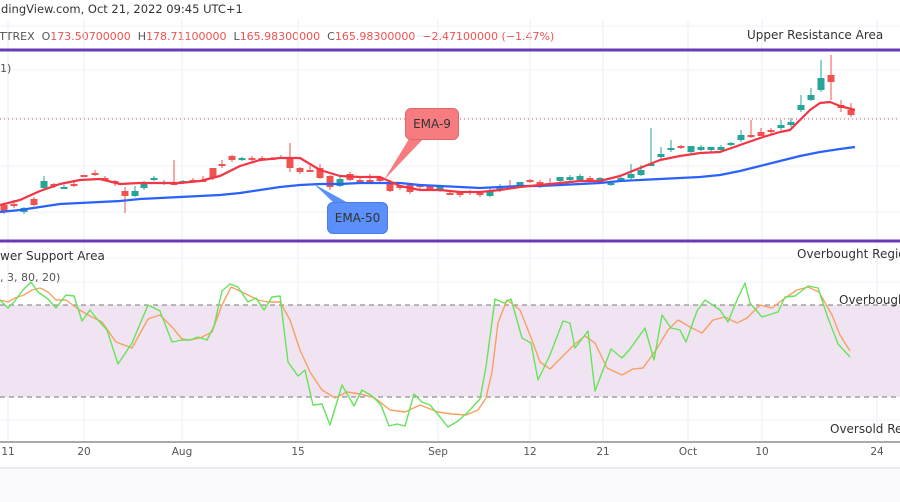 The image size is (900, 502). I want to click on time-axis-tick: 12, so click(530, 452).